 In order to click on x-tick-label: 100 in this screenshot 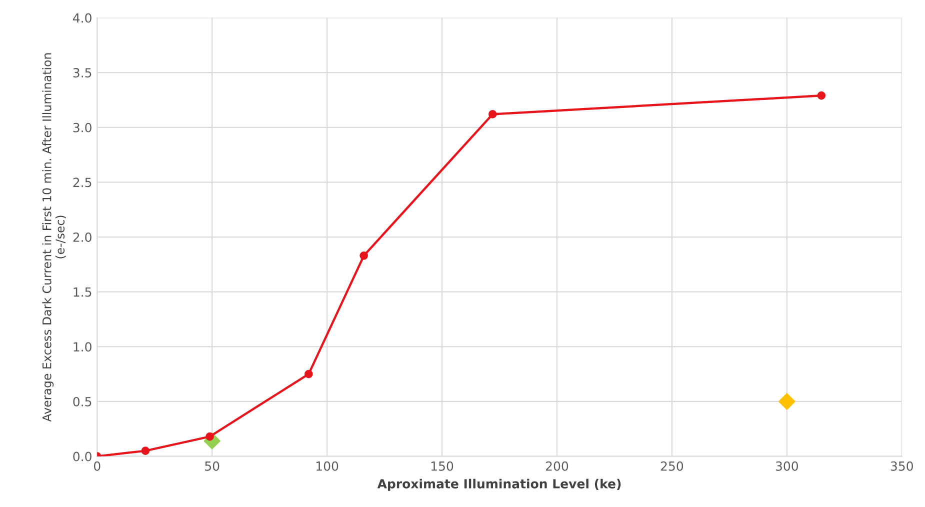, I will do `click(327, 466)`.